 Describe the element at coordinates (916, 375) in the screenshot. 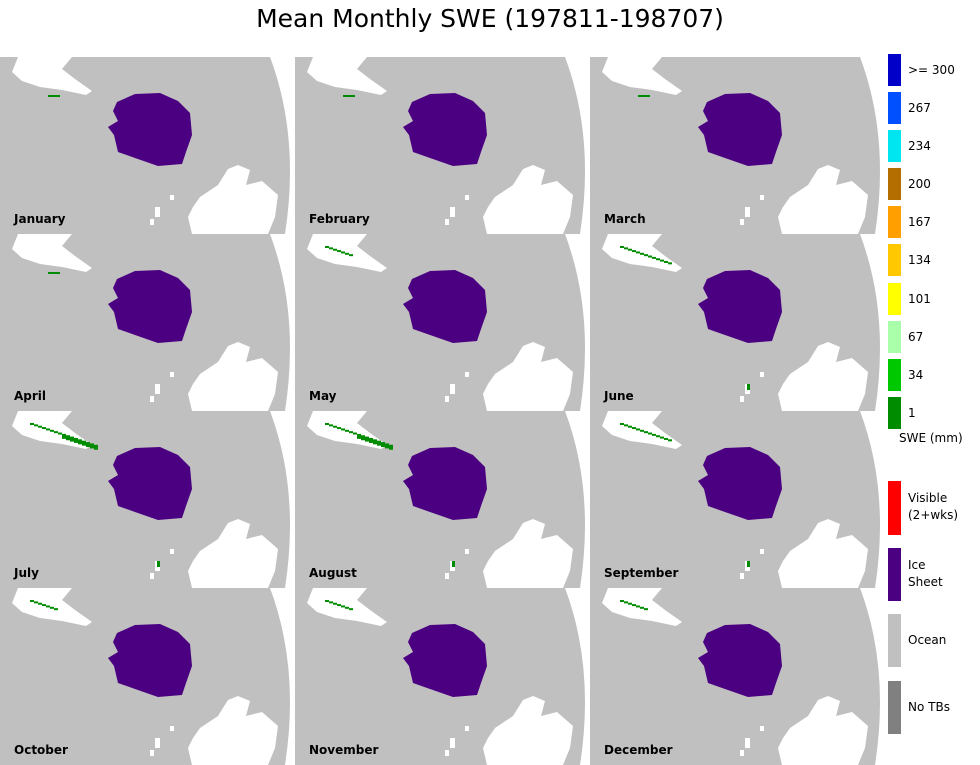

I see `legend-label: 34` at that location.